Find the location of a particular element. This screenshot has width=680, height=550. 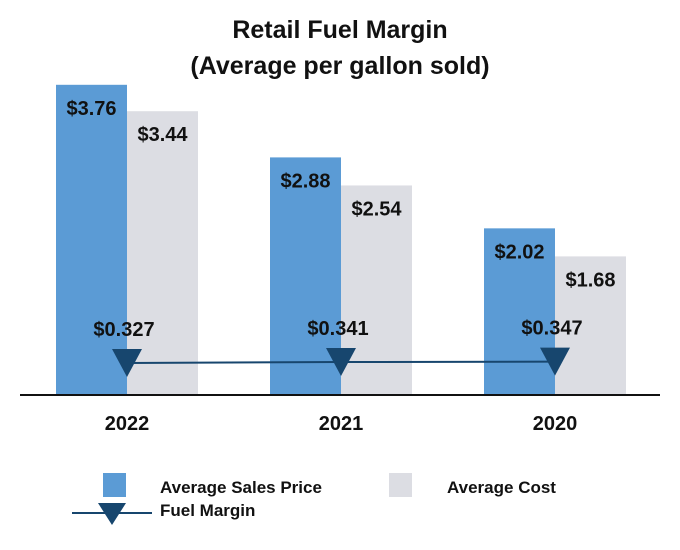

fuel-margin-label-2020: $0.347 is located at coordinates (551, 329).